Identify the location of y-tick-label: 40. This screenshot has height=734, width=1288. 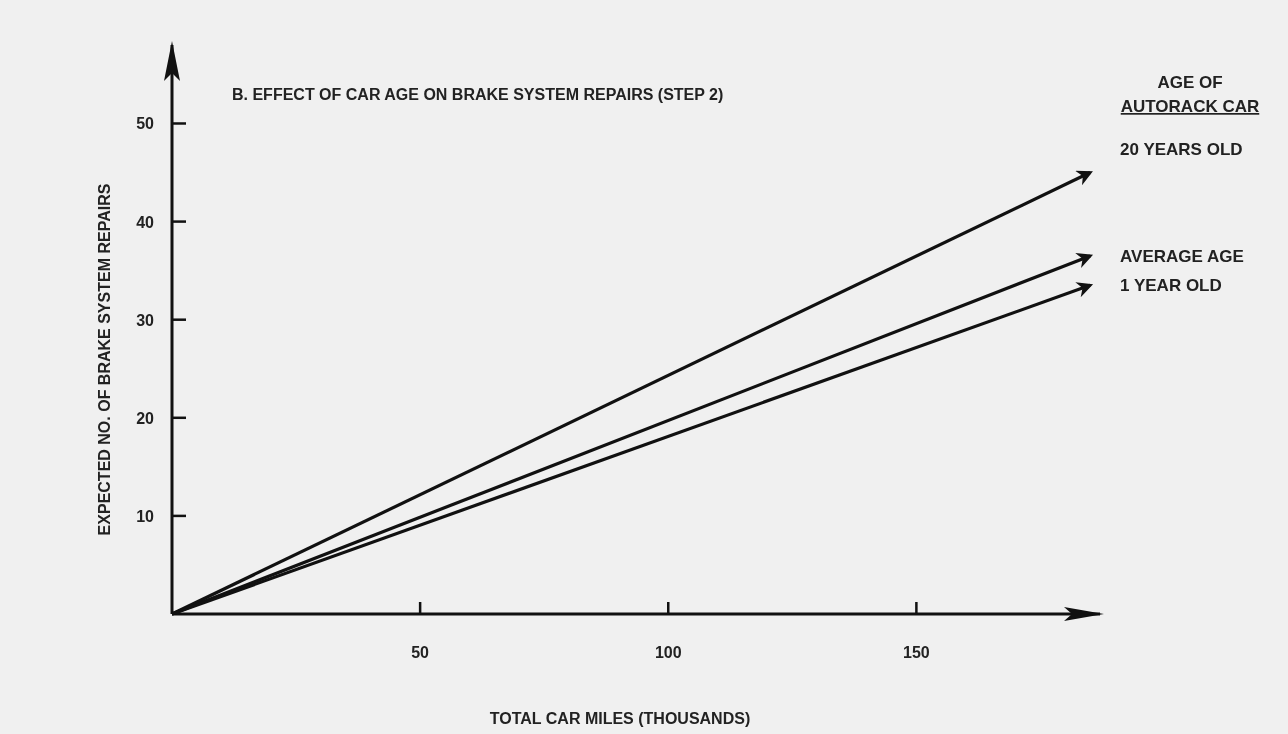
(145, 222).